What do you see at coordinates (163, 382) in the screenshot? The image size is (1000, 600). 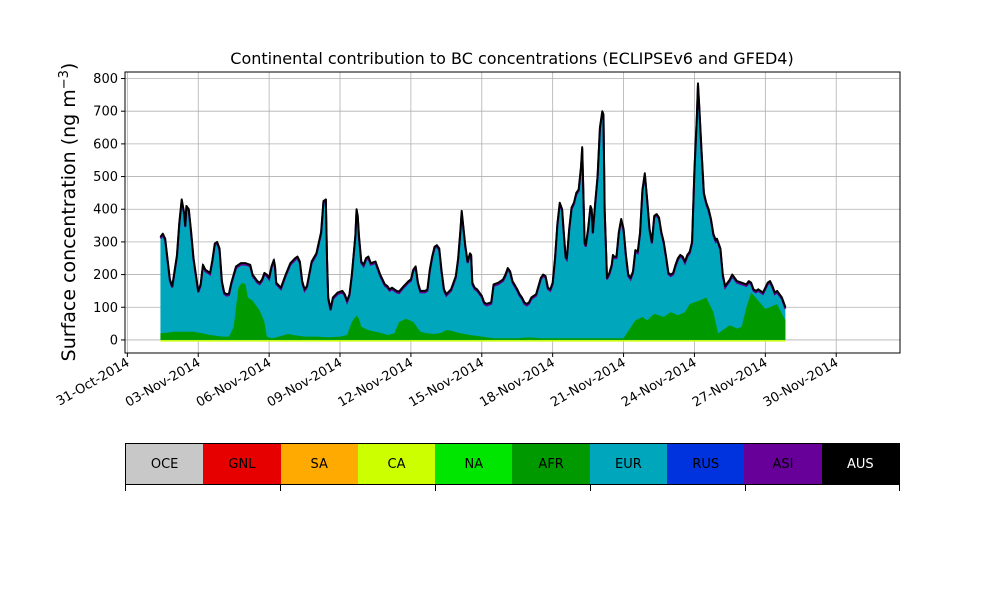 I see `x-tick-label: 03-Nov-2014` at bounding box center [163, 382].